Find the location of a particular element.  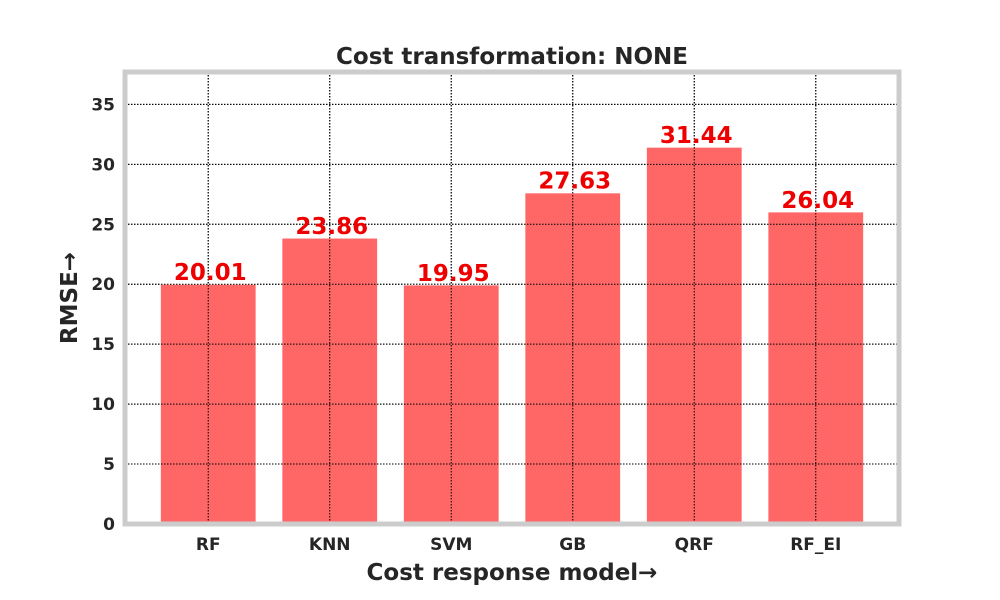

bar-rf is located at coordinates (208, 404).